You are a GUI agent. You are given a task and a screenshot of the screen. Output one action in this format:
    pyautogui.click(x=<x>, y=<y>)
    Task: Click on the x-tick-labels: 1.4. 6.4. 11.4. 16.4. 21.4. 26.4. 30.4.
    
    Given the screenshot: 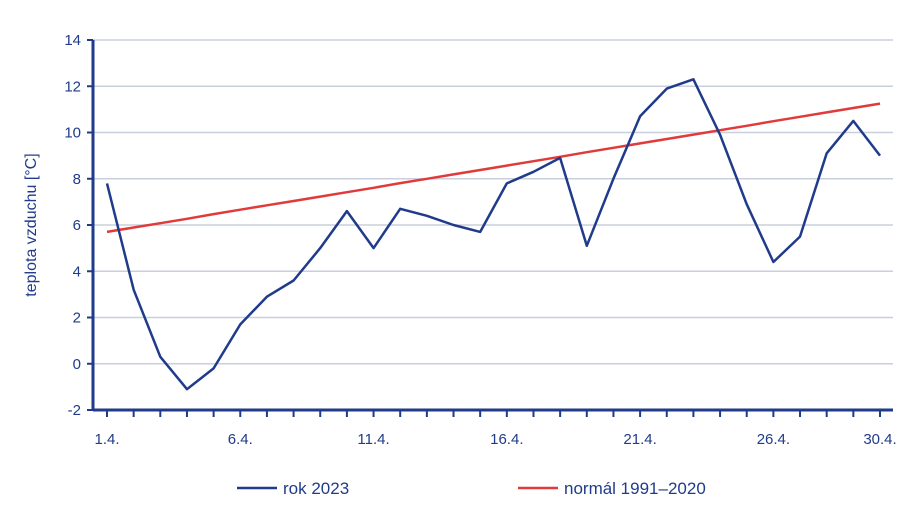 What is the action you would take?
    pyautogui.click(x=495, y=439)
    